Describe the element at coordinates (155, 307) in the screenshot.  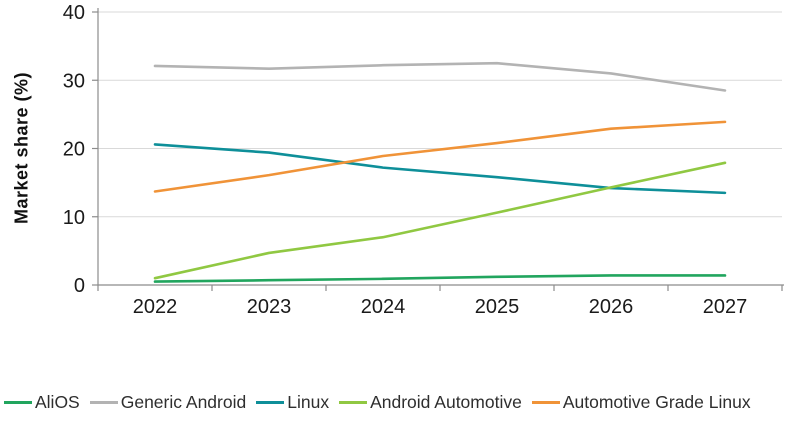
I see `x-tick-label: 2022` at that location.